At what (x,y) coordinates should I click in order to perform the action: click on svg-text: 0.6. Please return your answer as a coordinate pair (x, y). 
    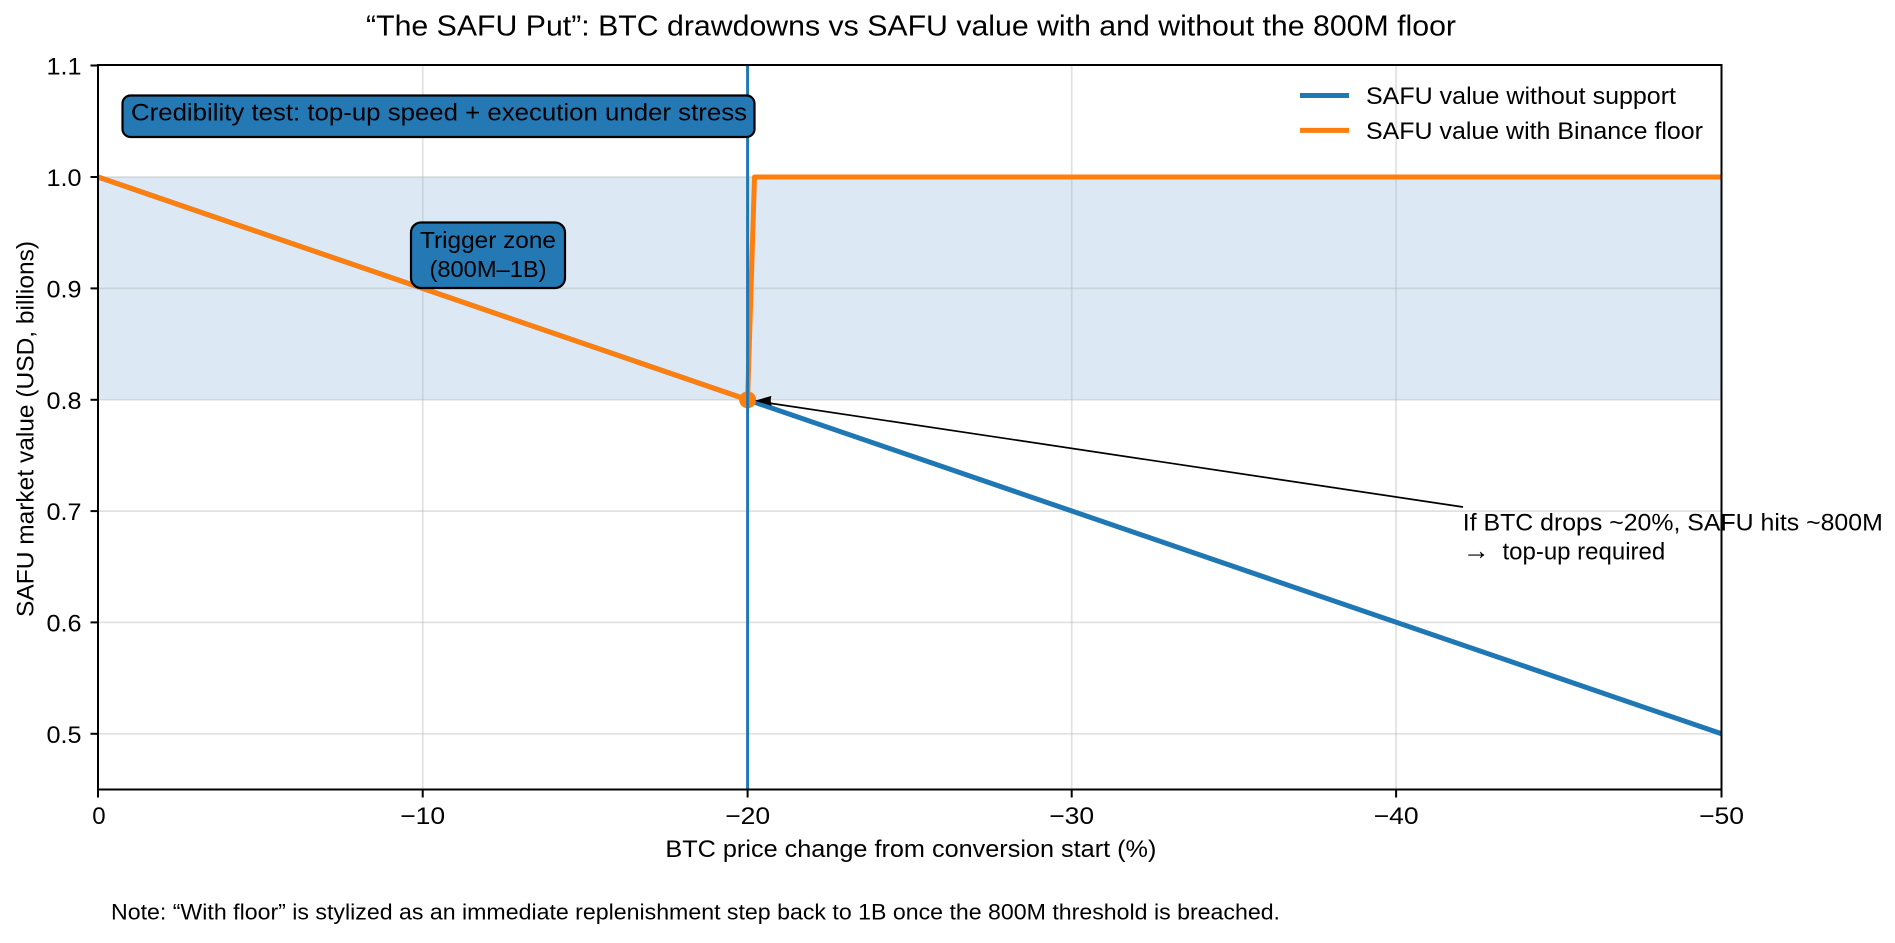
    Looking at the image, I should click on (64, 623).